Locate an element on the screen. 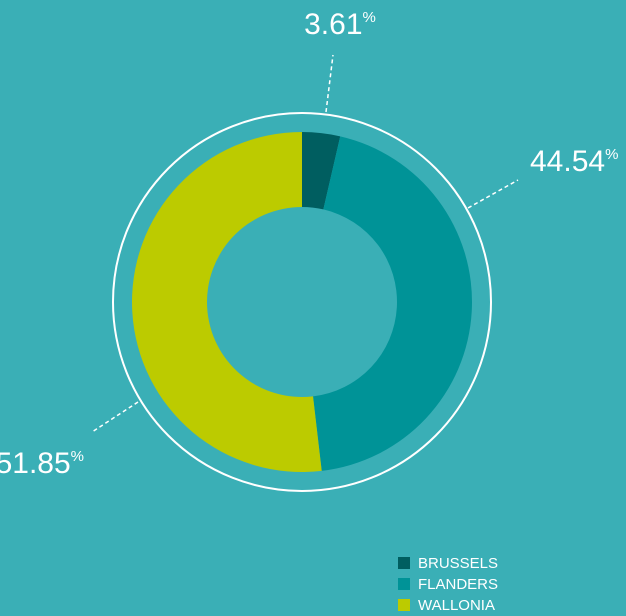 This screenshot has height=616, width=626. value-number: 51.85 is located at coordinates (35, 463).